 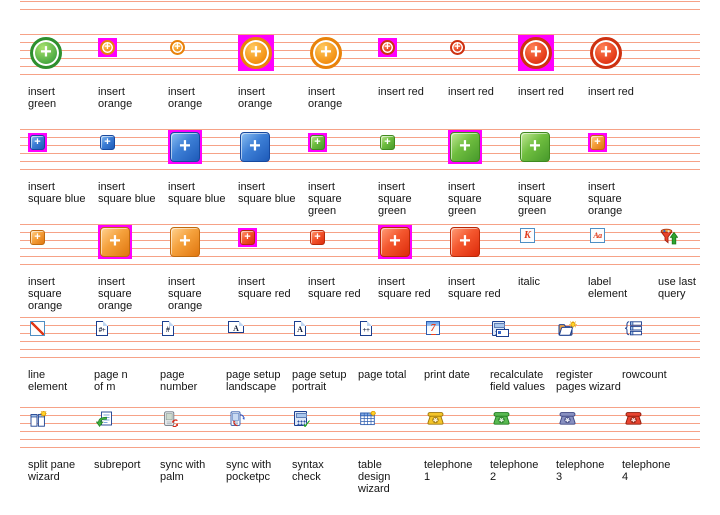 I want to click on page-setup-landscape-icon: A, so click(x=236, y=327).